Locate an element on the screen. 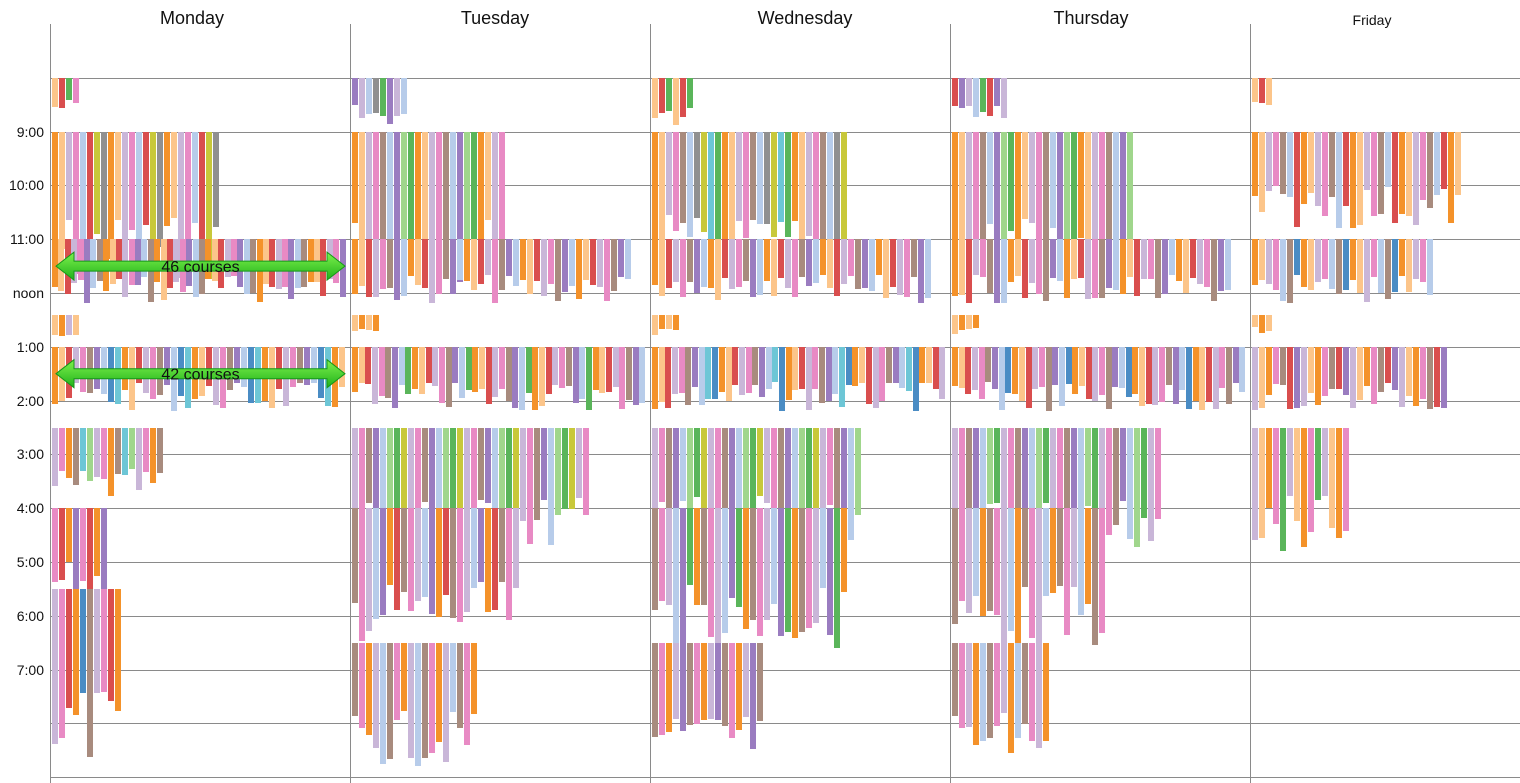 The image size is (1520, 783). day-header-friday: Friday is located at coordinates (1372, 20).